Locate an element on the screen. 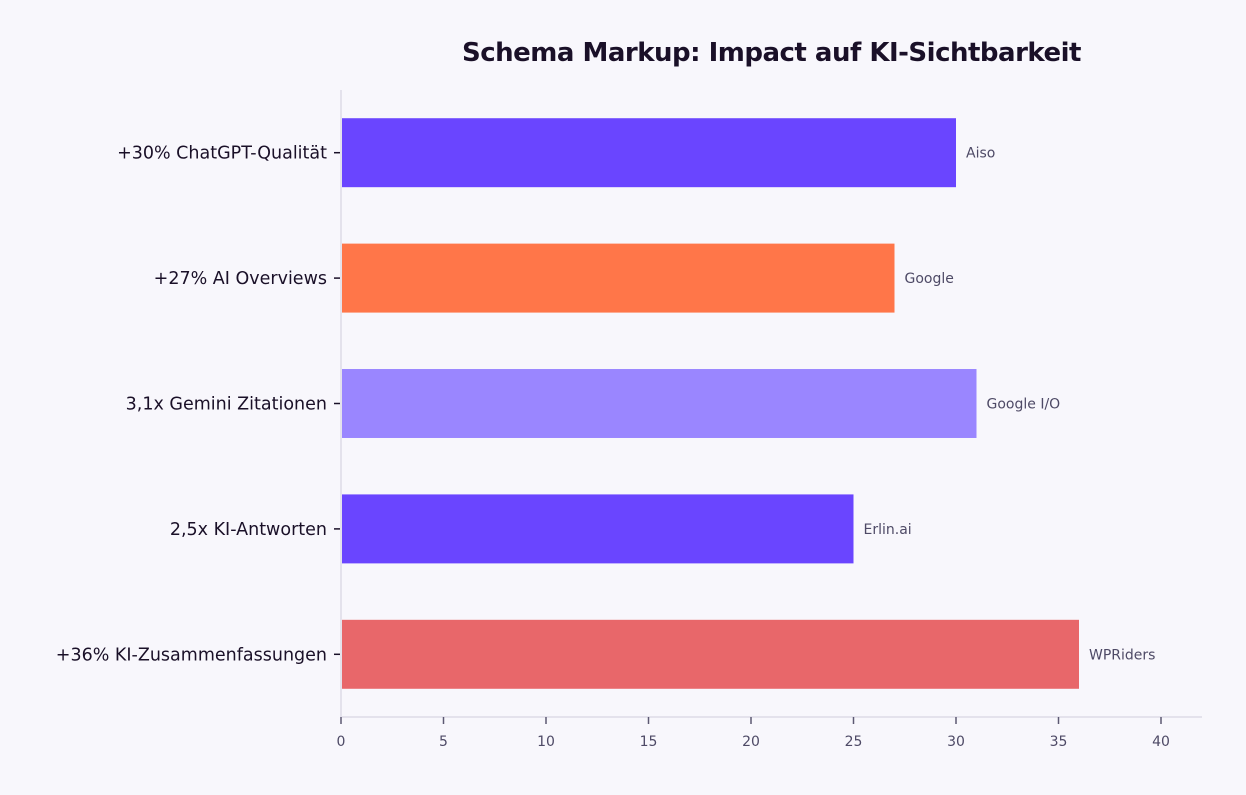  x-tick-label: 35 is located at coordinates (1059, 742).